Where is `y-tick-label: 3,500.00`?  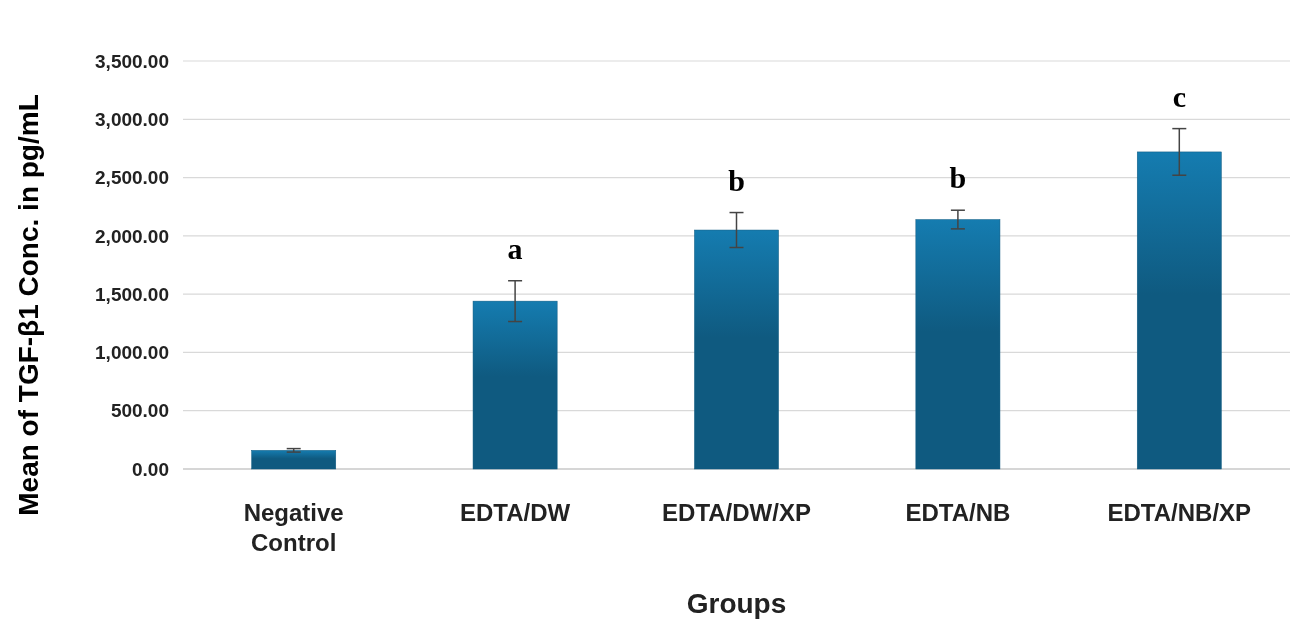
y-tick-label: 3,500.00 is located at coordinates (132, 61).